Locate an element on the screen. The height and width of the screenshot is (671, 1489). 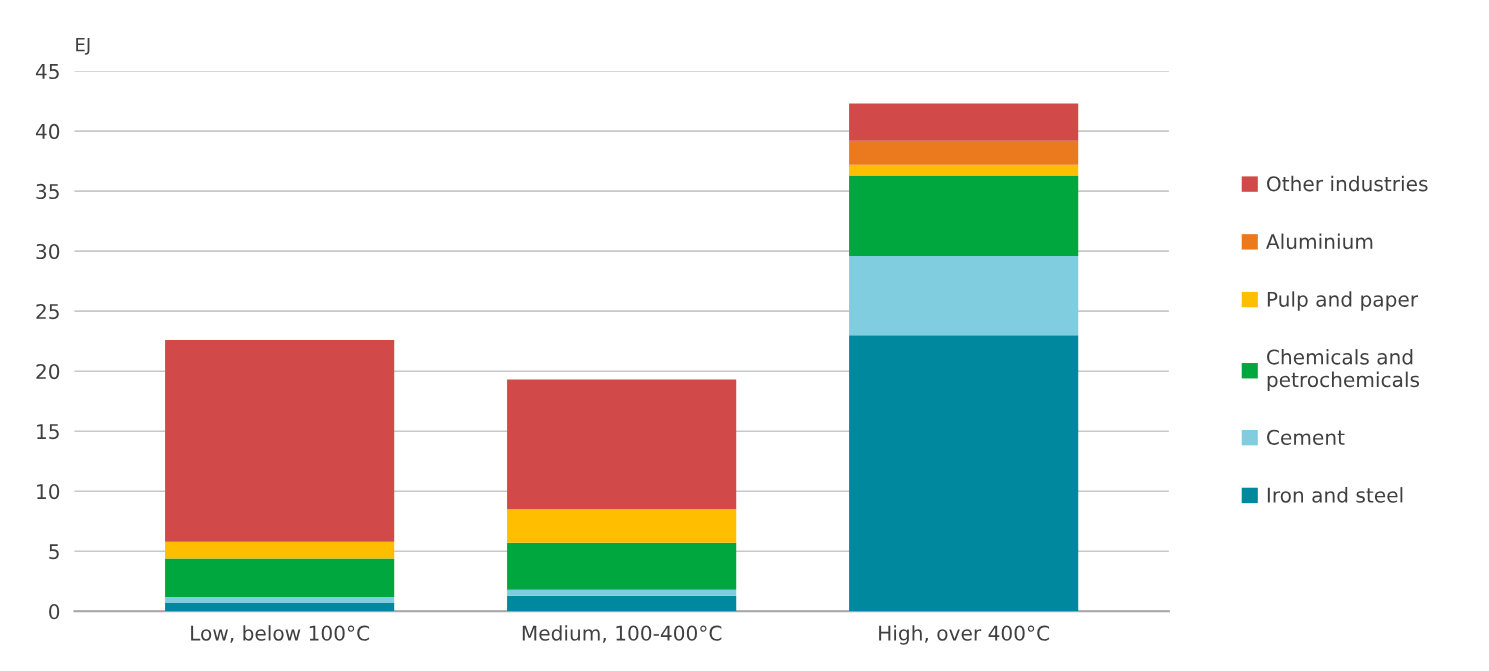
legend-label: Other industries is located at coordinates (1347, 183).